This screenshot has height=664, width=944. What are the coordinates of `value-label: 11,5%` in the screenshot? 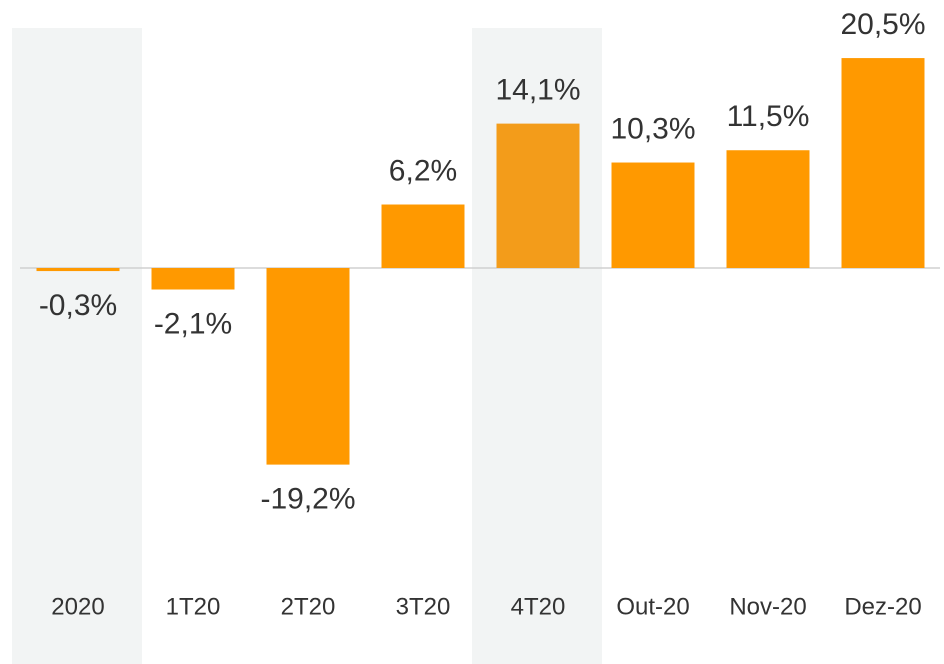 It's located at (768, 116).